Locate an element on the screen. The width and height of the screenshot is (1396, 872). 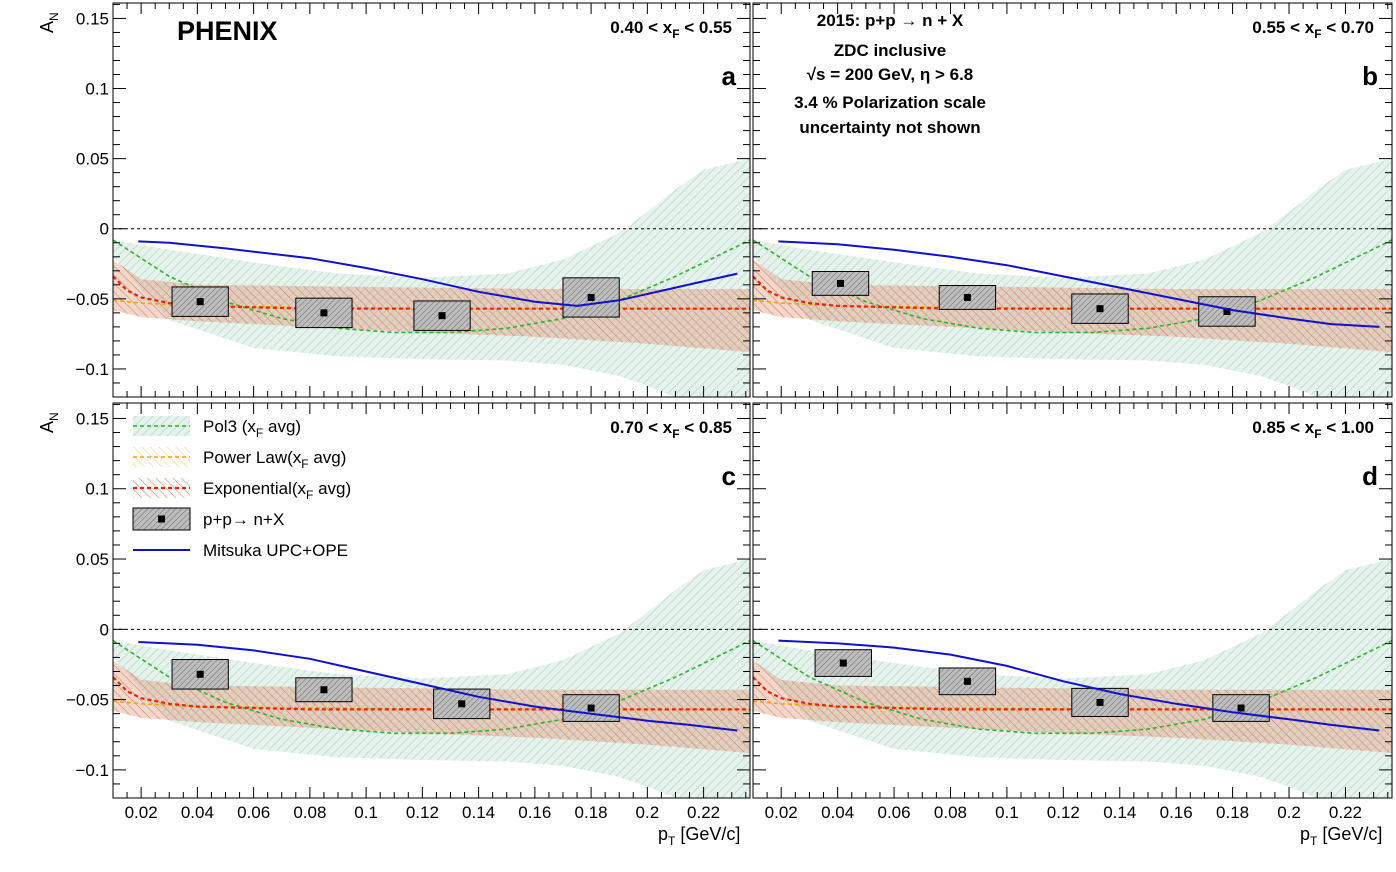
panel-c-plot-area is located at coordinates (431, 678).